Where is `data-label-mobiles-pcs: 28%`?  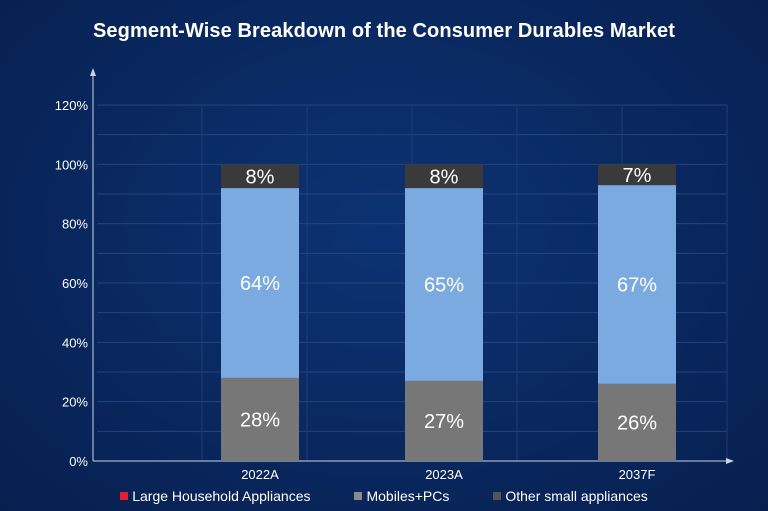 data-label-mobiles-pcs: 28% is located at coordinates (260, 421).